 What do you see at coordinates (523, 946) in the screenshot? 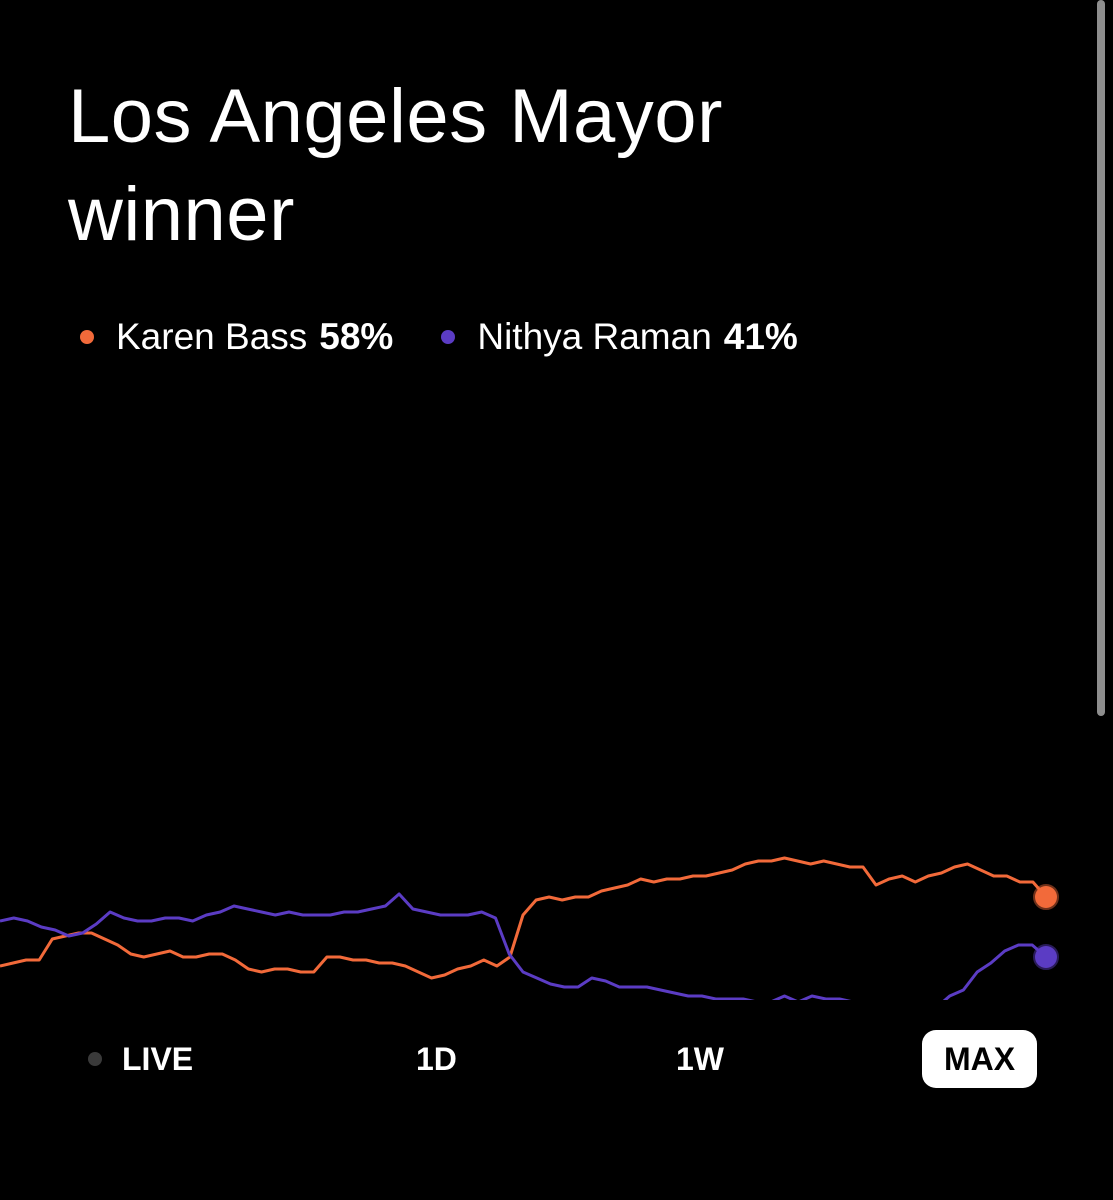
I see `series-line-nithya-raman` at bounding box center [523, 946].